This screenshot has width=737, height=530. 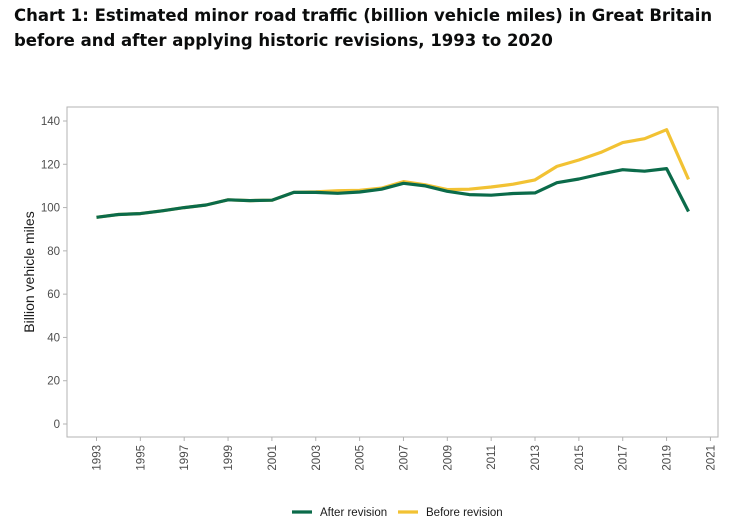 What do you see at coordinates (53, 252) in the screenshot?
I see `y-tick-label: 80` at bounding box center [53, 252].